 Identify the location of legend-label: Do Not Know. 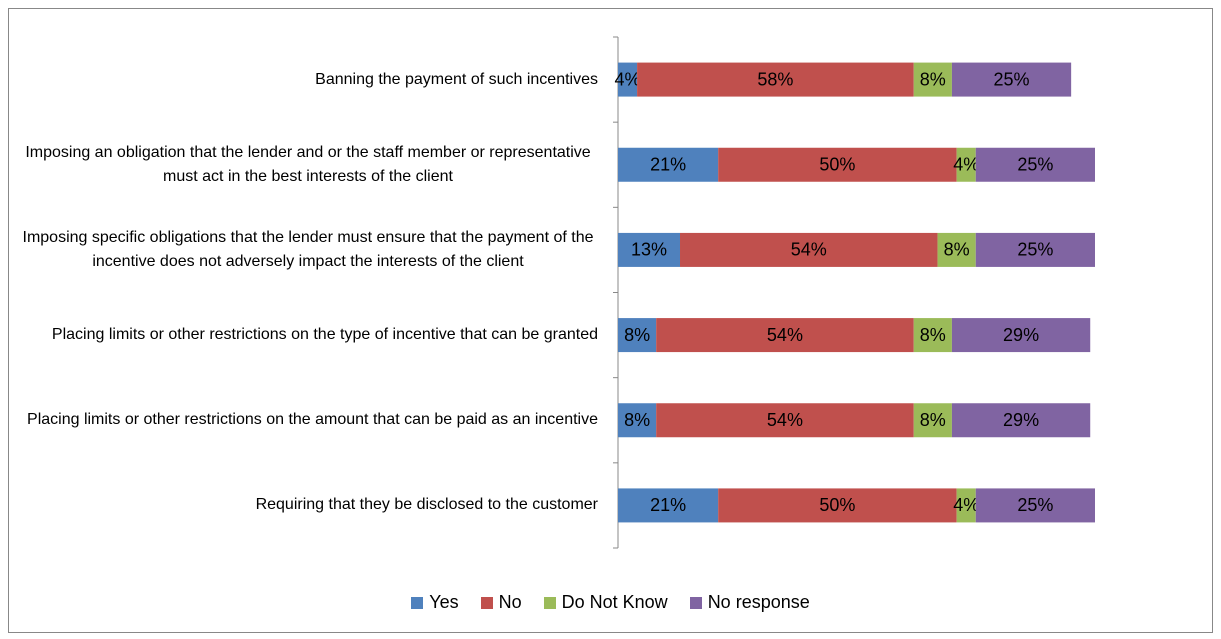
(614, 602).